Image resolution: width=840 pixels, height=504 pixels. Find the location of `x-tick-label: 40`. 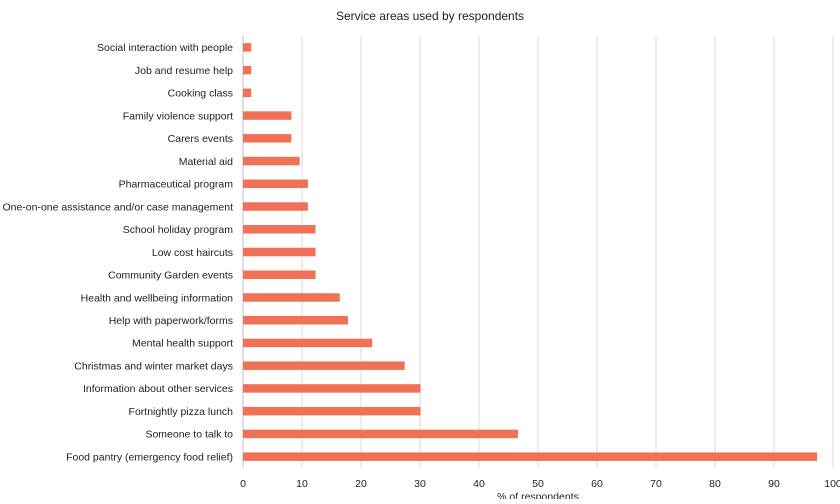

x-tick-label: 40 is located at coordinates (479, 484).